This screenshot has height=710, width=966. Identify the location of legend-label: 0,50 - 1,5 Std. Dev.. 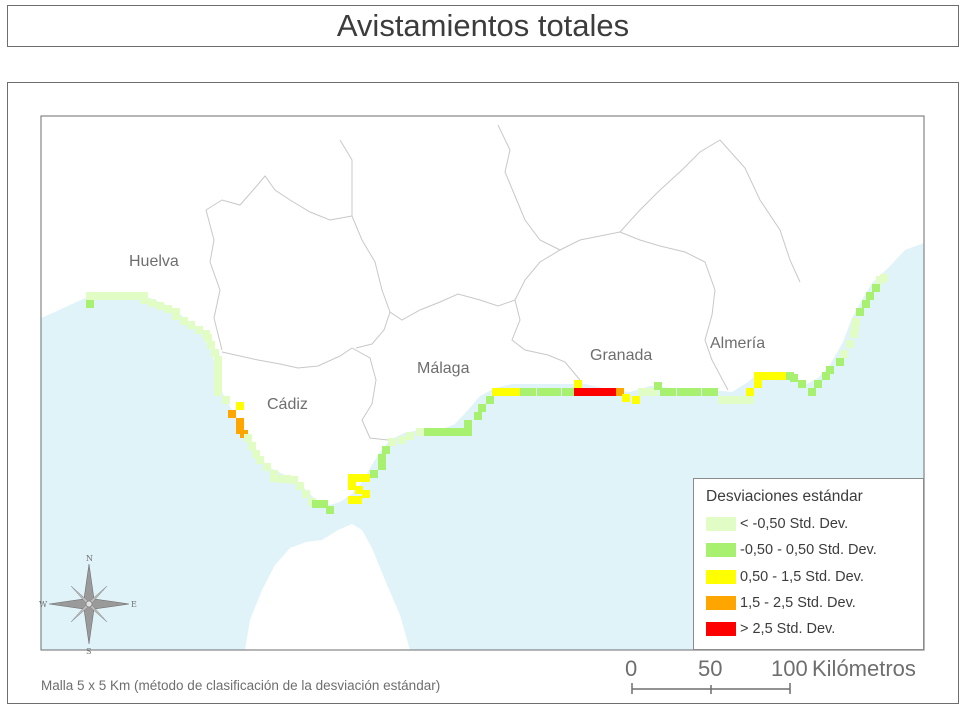
(802, 577).